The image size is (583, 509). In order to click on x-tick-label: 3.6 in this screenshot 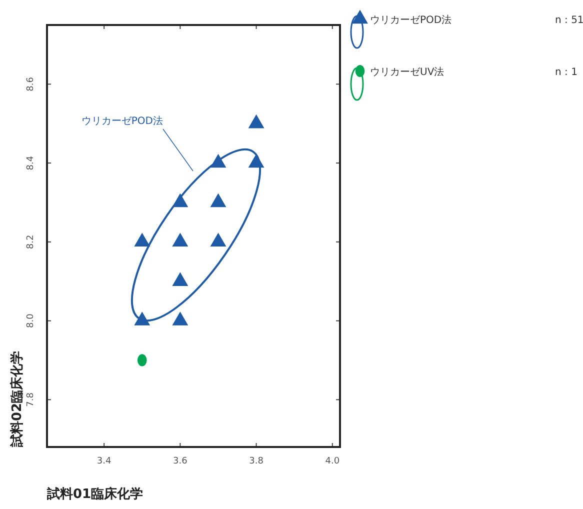, I will do `click(180, 461)`.